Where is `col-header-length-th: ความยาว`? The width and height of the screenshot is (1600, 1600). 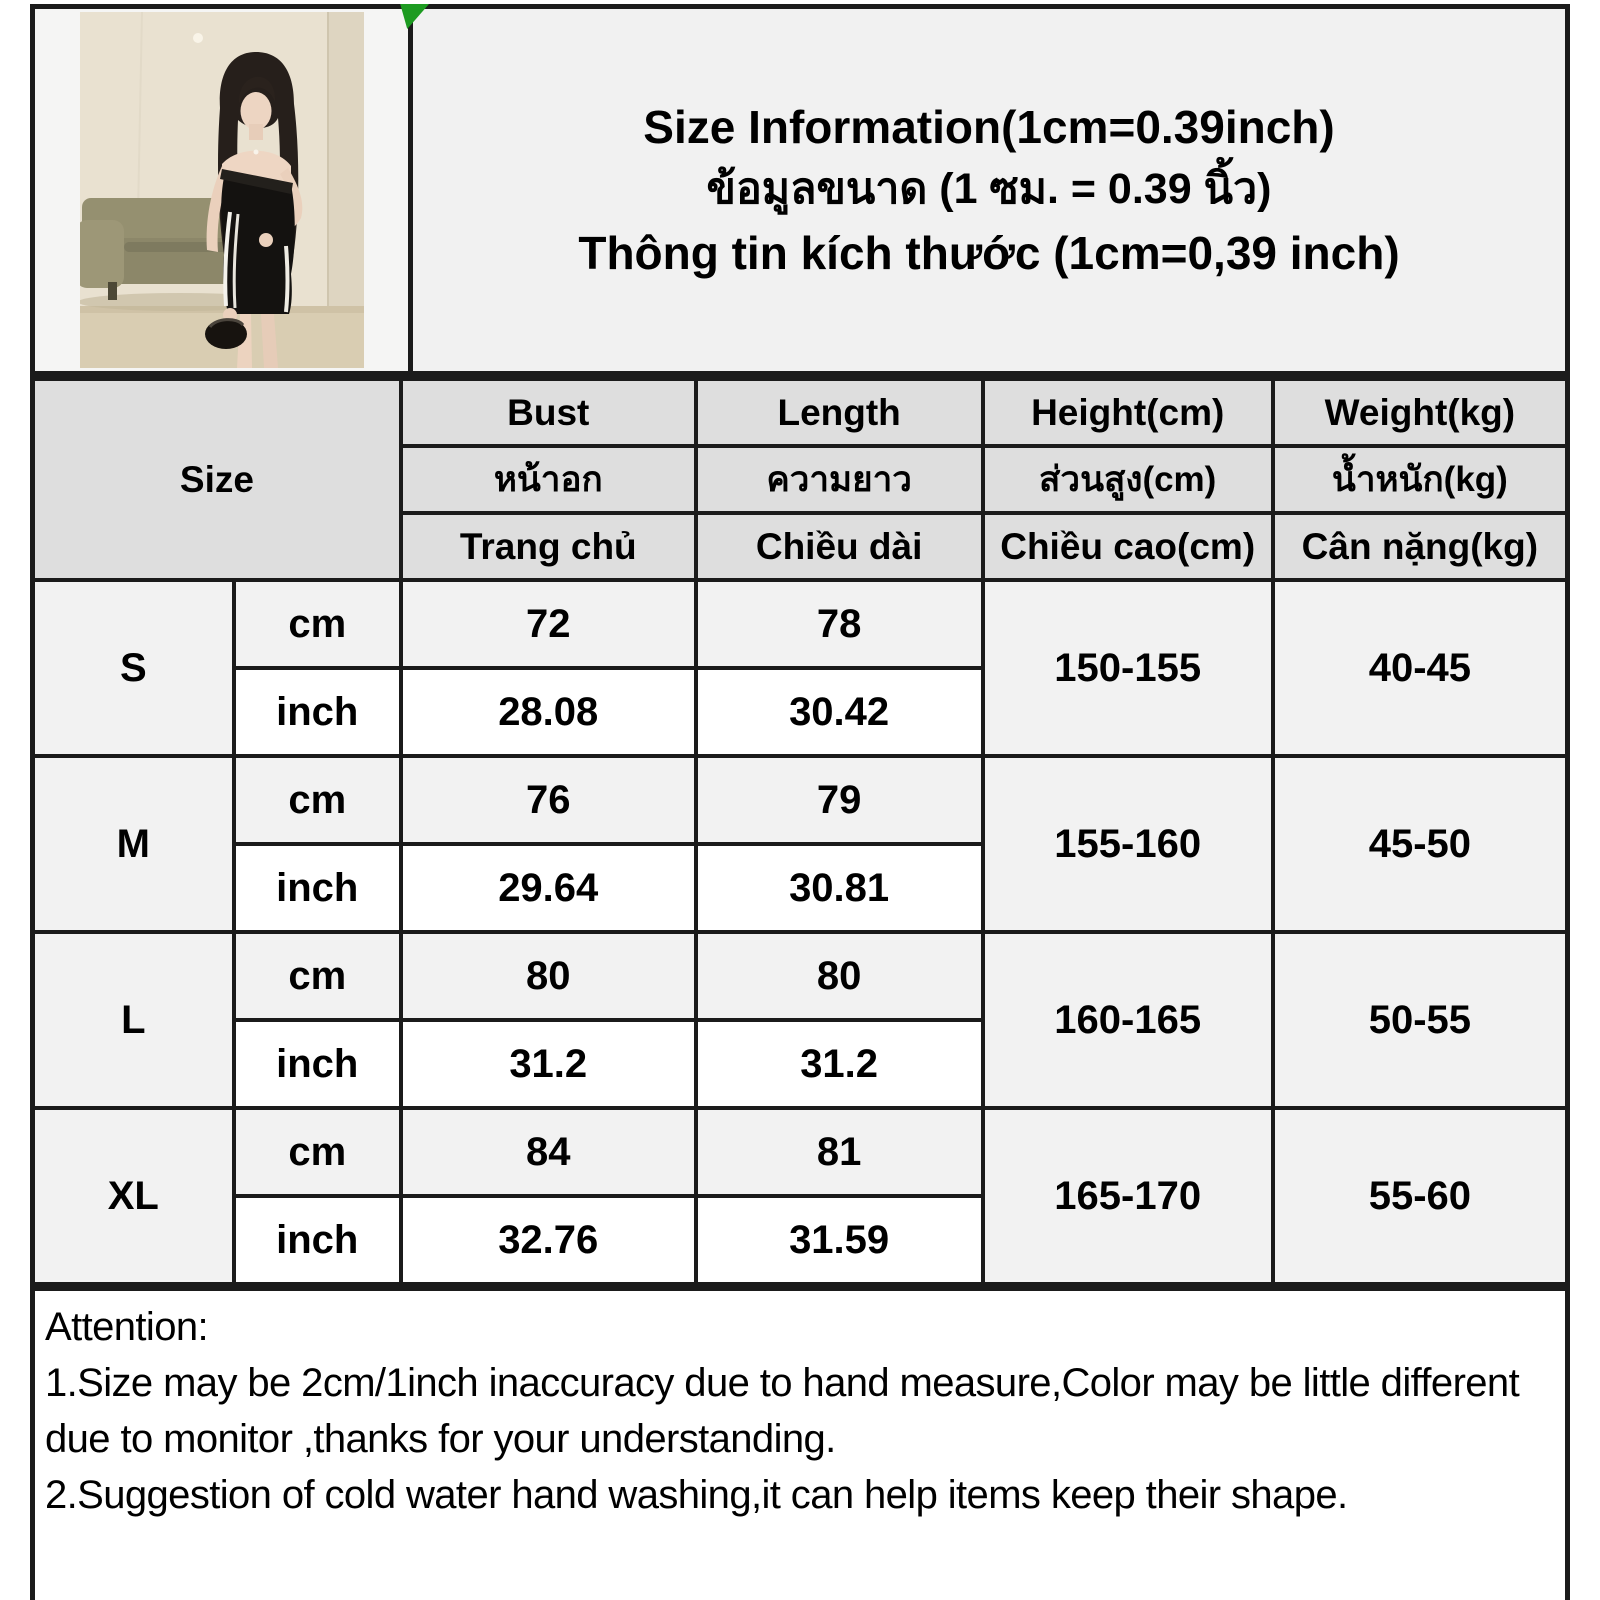 col-header-length-th: ความยาว is located at coordinates (839, 479).